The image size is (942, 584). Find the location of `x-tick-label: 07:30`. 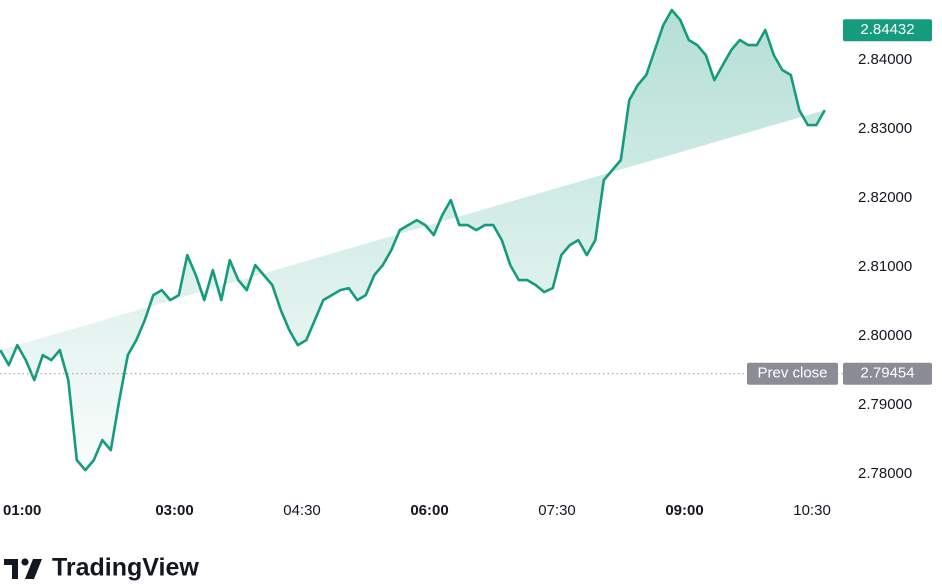

x-tick-label: 07:30 is located at coordinates (557, 510).